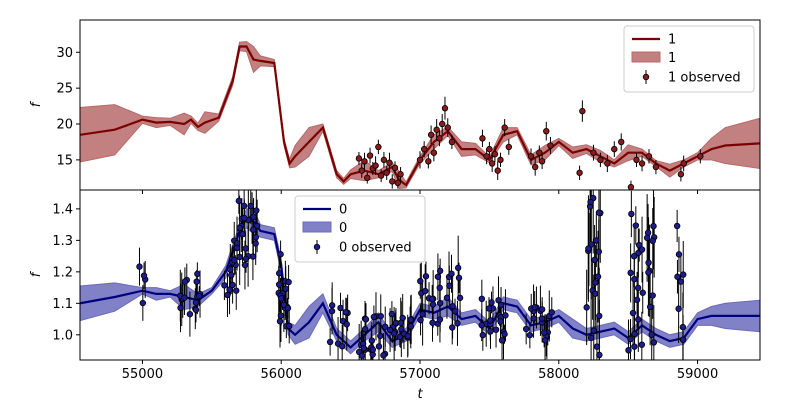 This screenshot has height=400, width=800. Describe the element at coordinates (64, 125) in the screenshot. I see `y-tick-label: 20` at that location.